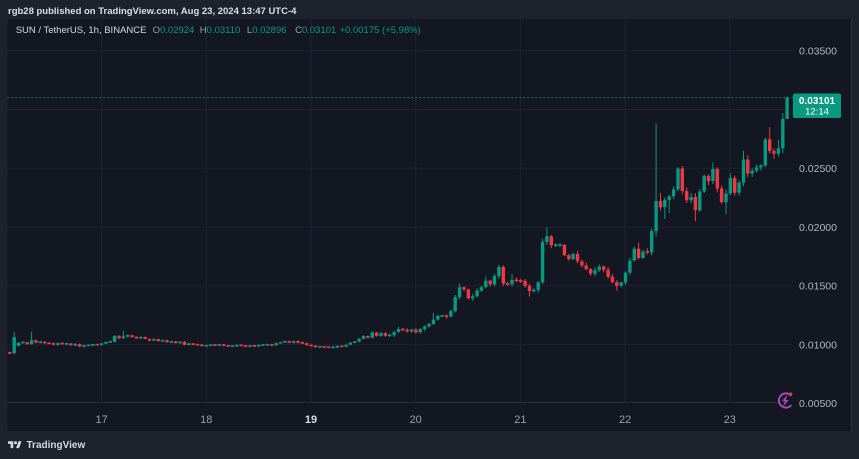 This screenshot has height=459, width=859. What do you see at coordinates (818, 51) in the screenshot?
I see `svg-text: 0.03500` at bounding box center [818, 51].